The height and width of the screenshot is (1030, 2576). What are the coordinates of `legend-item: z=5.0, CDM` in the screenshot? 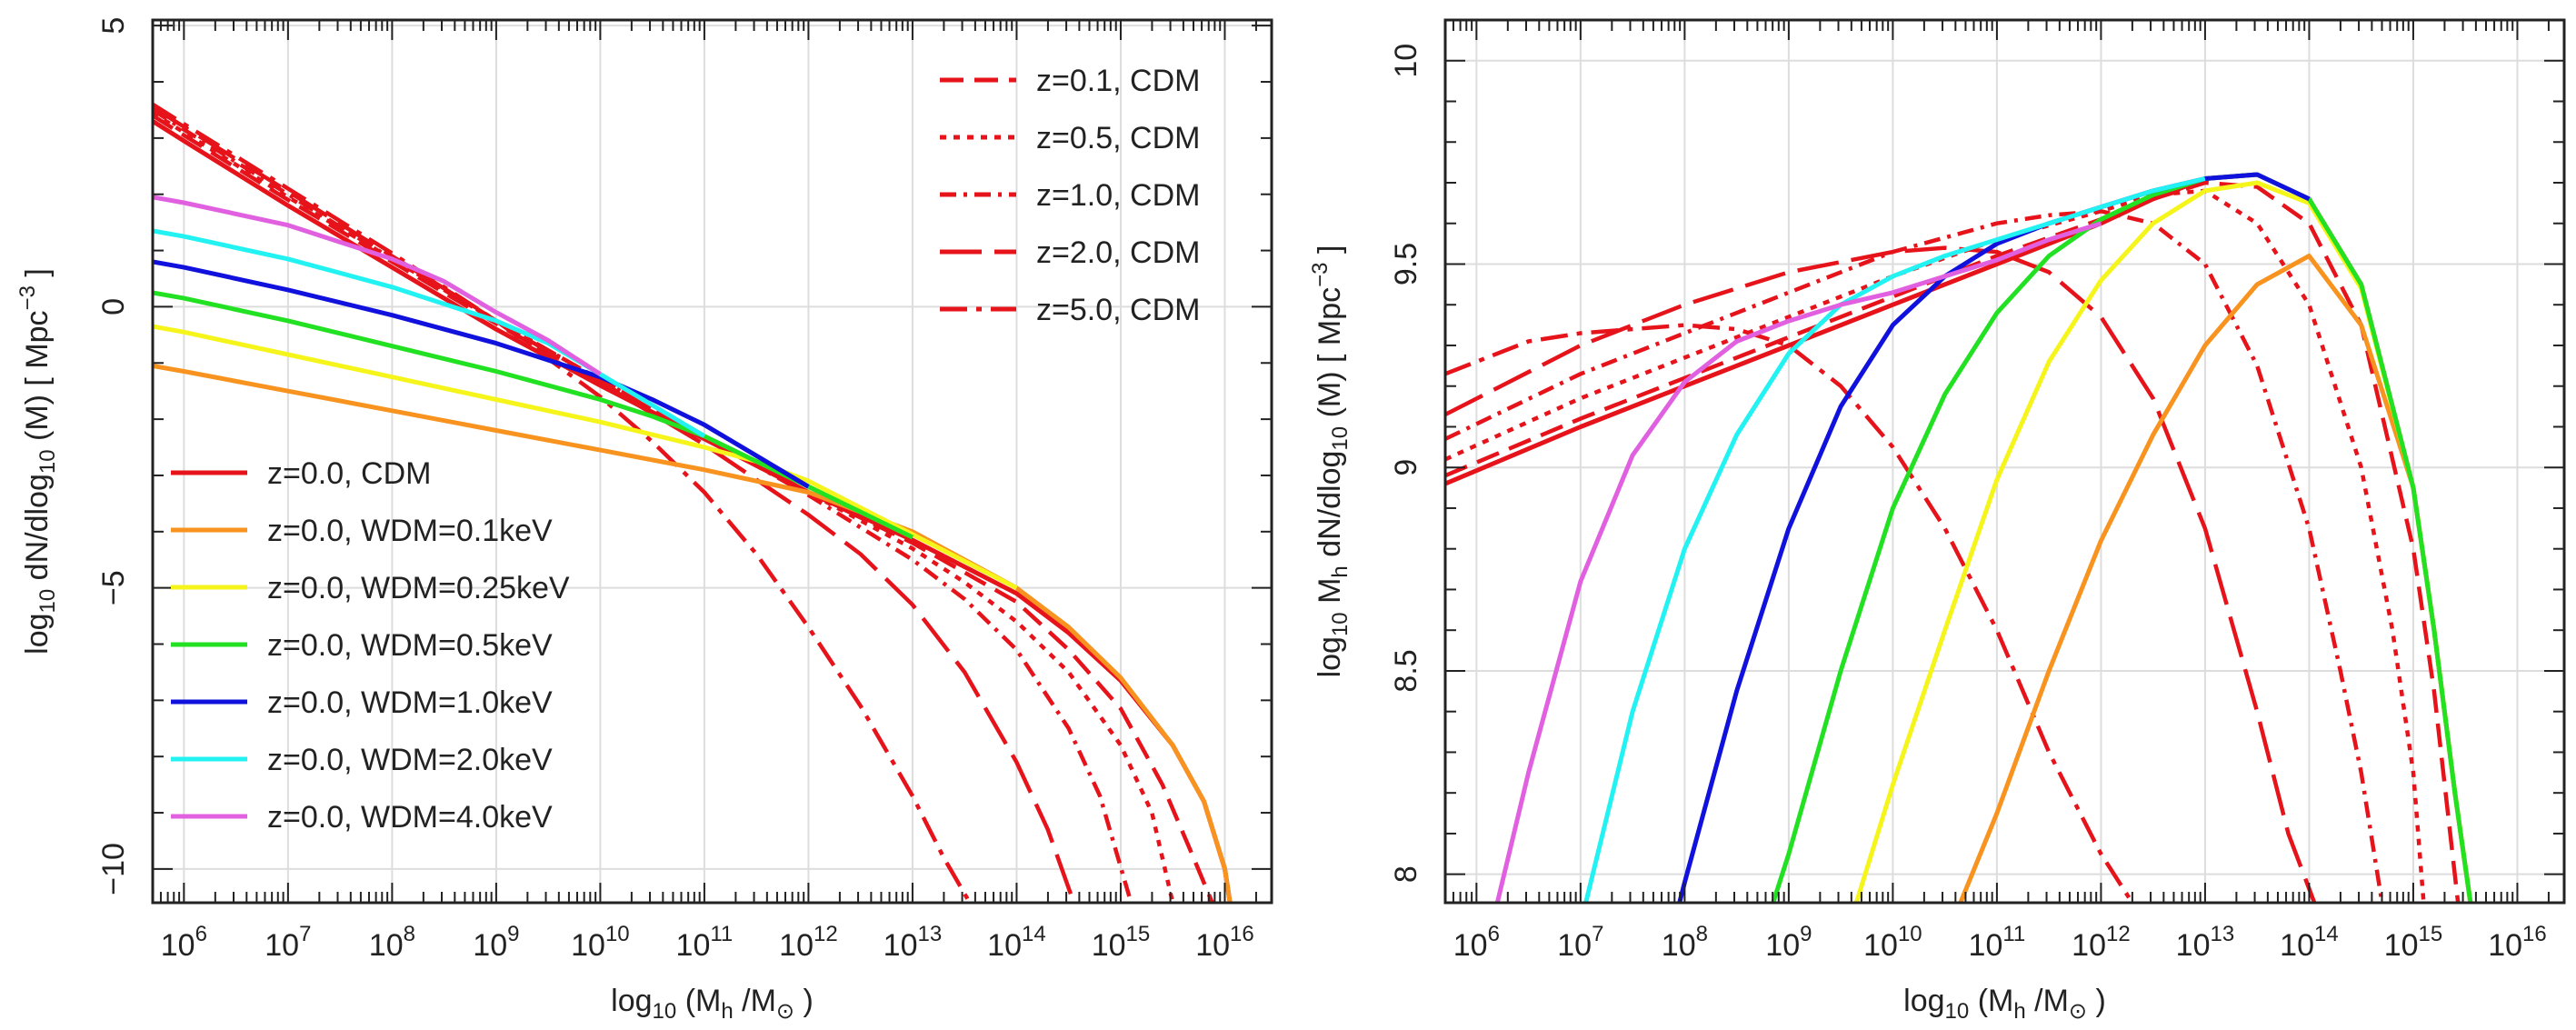 It's located at (1070, 310).